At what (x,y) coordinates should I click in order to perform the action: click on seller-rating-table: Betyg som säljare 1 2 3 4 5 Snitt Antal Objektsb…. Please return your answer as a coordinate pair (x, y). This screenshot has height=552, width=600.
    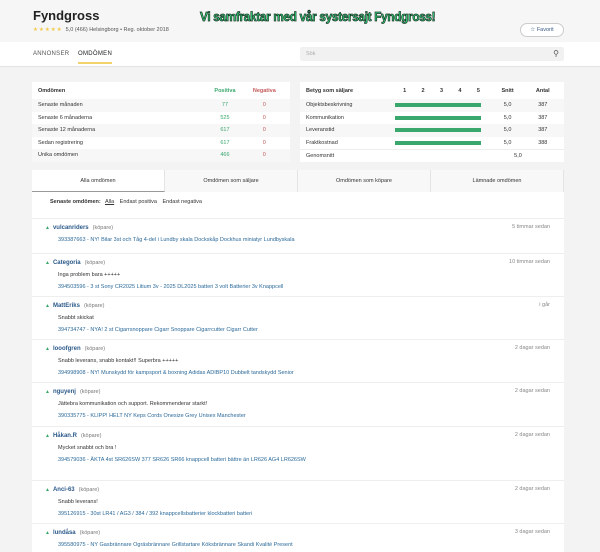
    Looking at the image, I should click on (432, 122).